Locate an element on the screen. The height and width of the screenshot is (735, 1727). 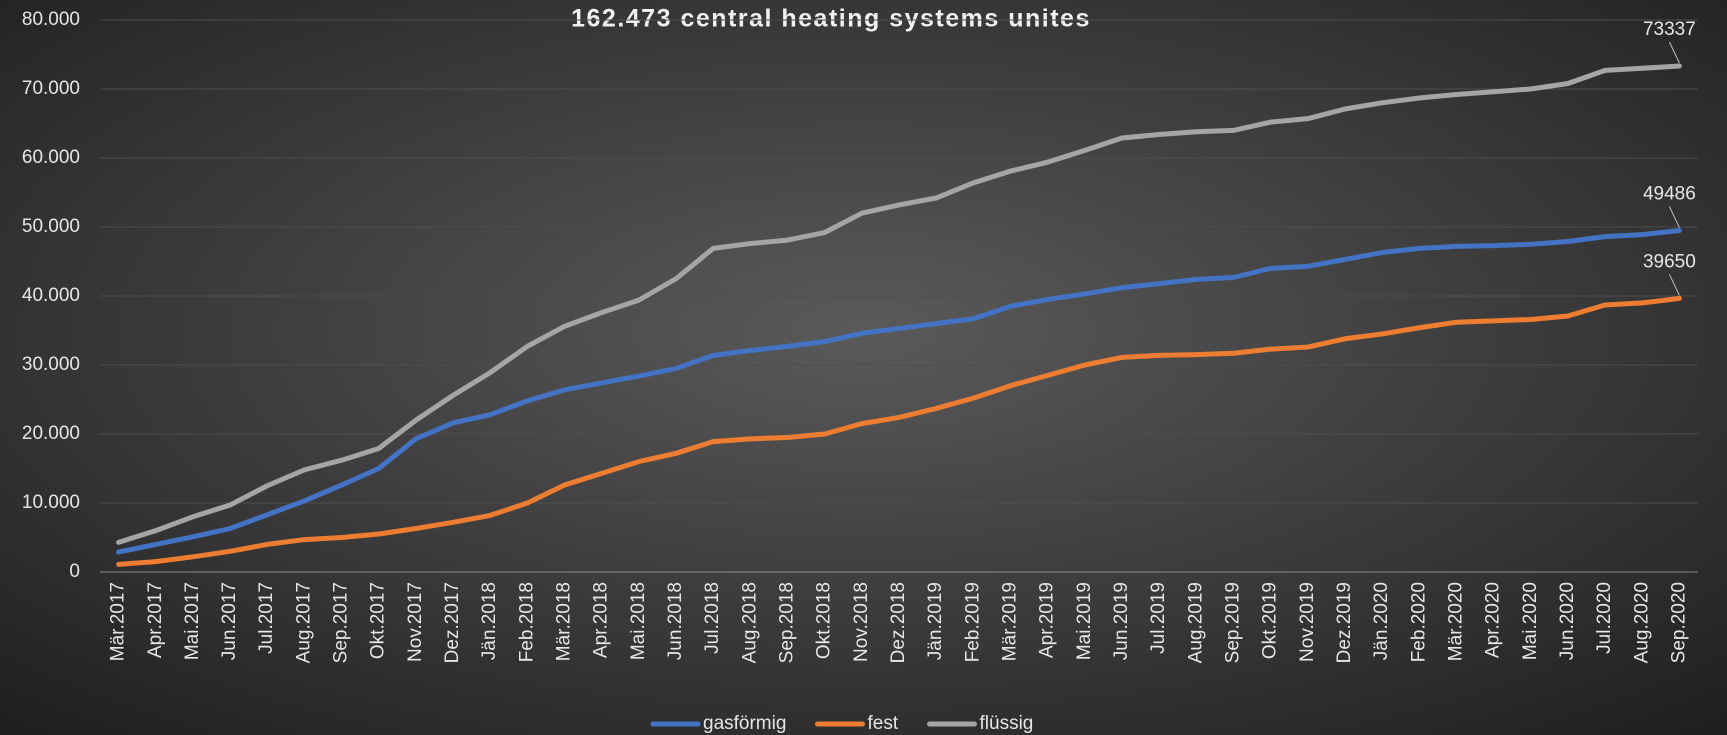
y-tick-label: 50.000 is located at coordinates (51, 226).